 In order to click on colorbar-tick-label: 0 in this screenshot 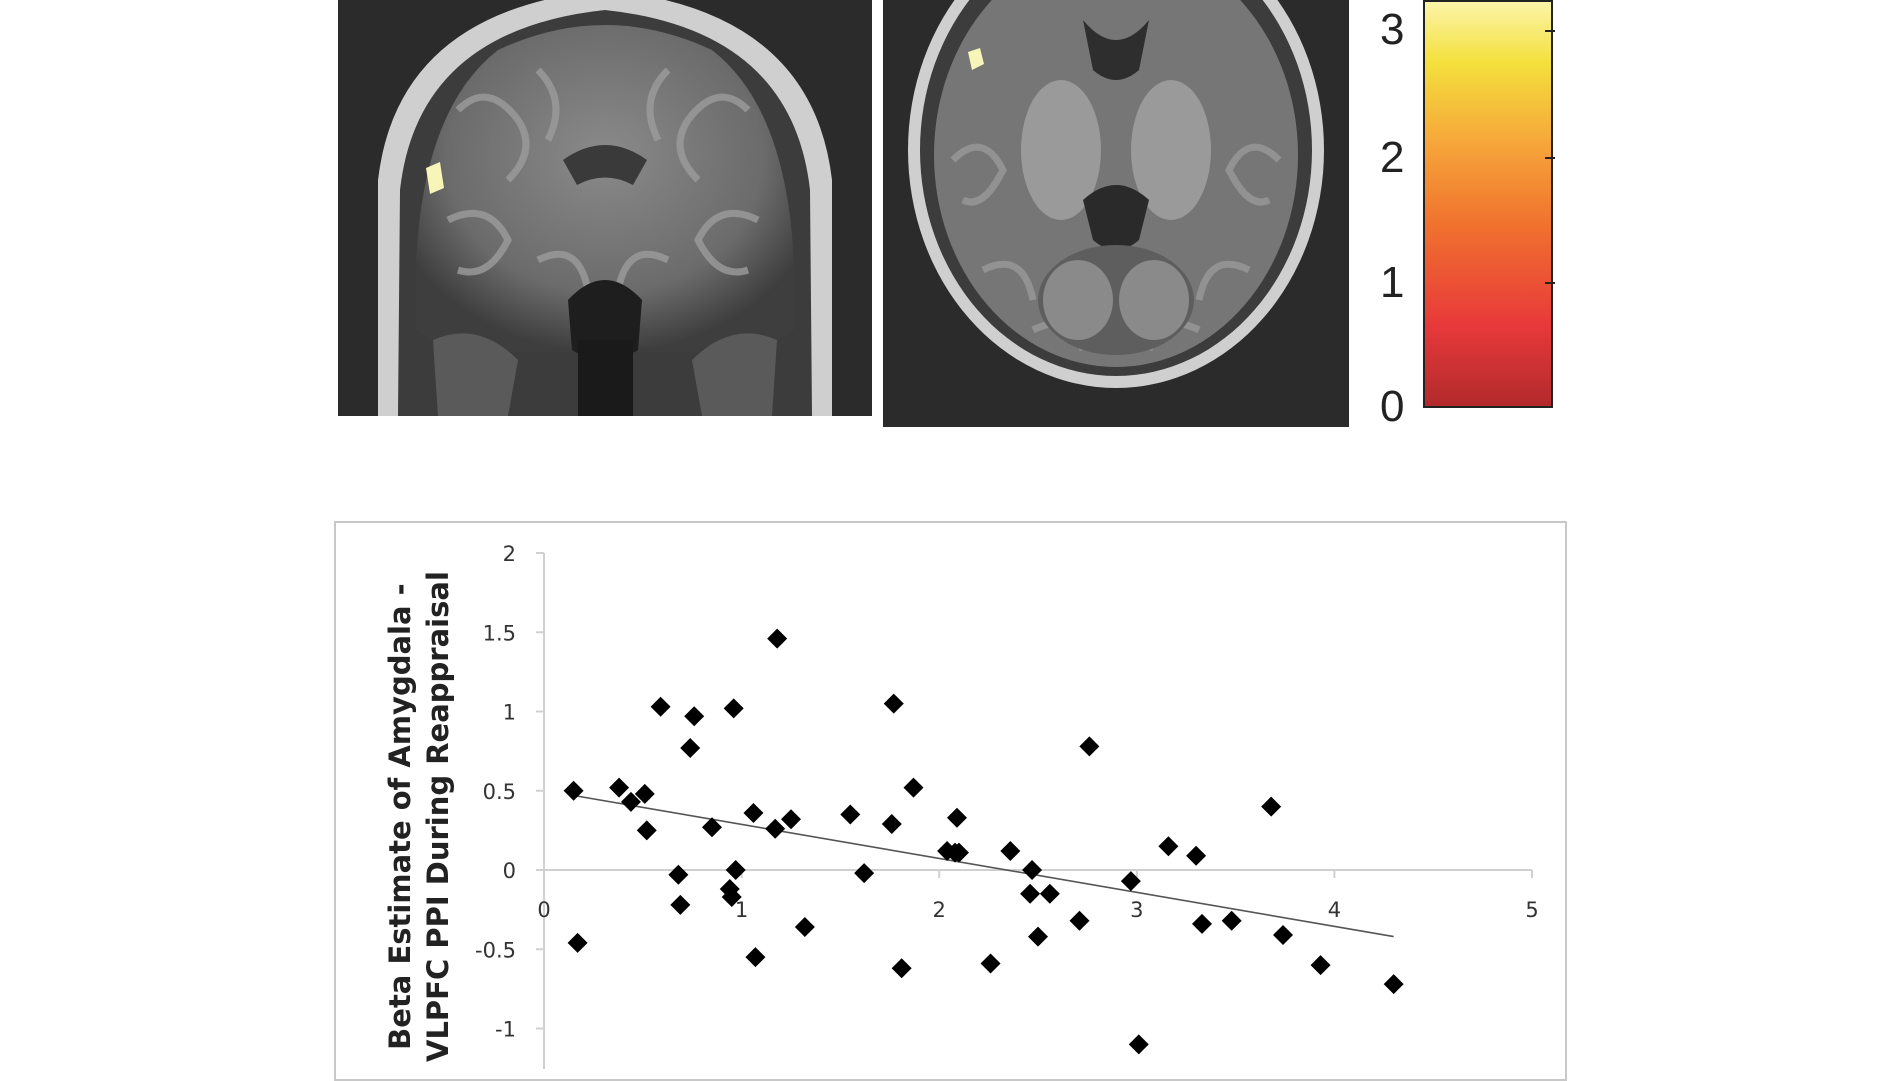, I will do `click(1392, 406)`.